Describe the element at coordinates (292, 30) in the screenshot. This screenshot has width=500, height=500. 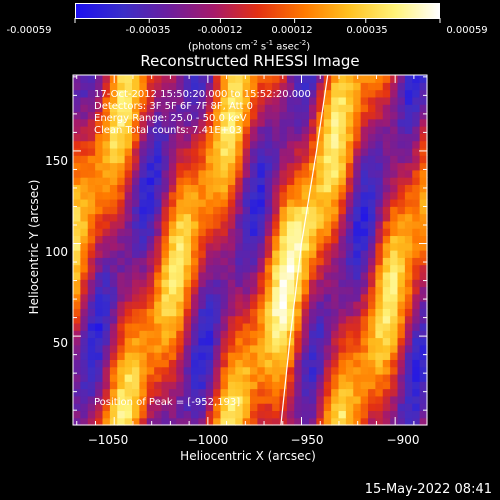
I see `colorbar-tick-label: 0.00012` at that location.